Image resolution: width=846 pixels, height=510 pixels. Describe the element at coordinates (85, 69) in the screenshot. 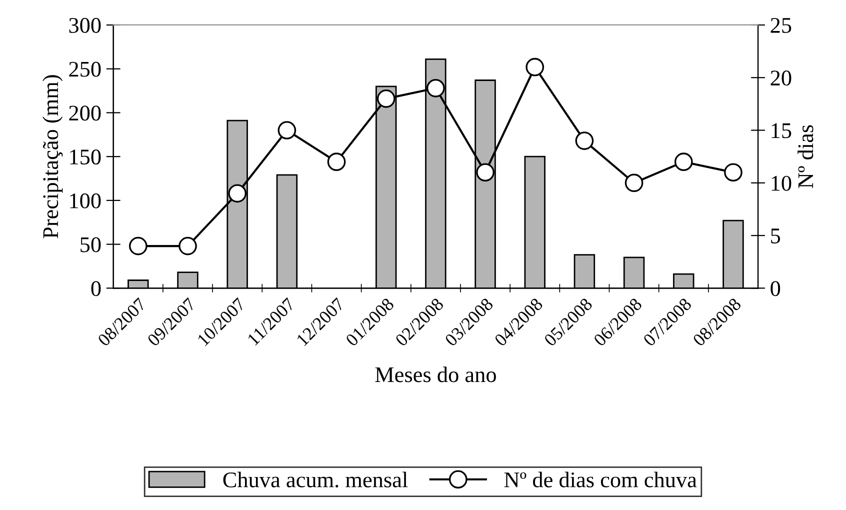

I see `y-tick-label: 250` at that location.